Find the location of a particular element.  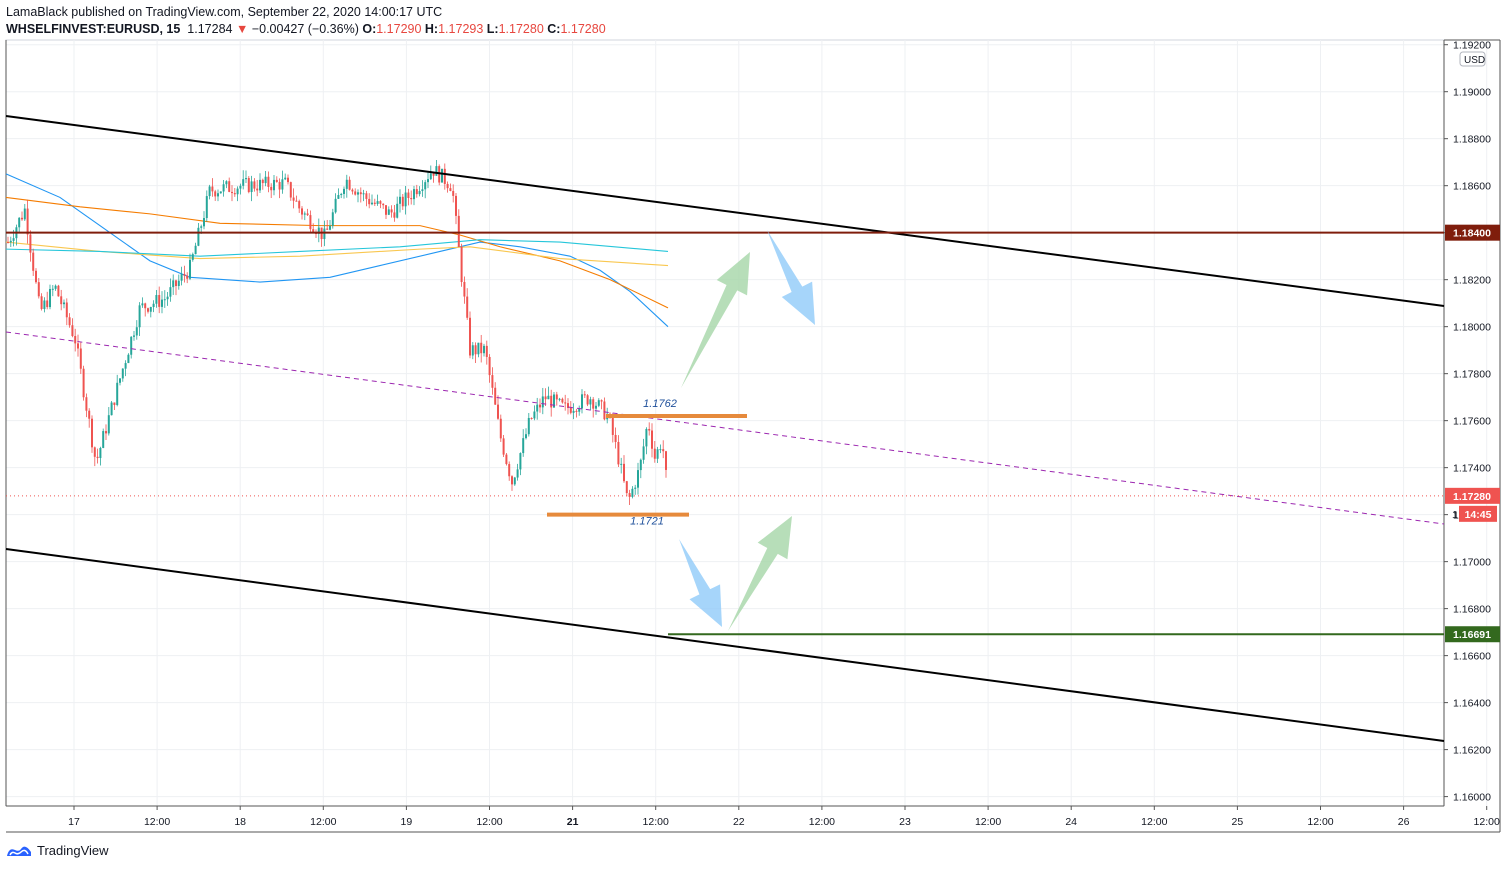

ma-blue-line is located at coordinates (337, 250).